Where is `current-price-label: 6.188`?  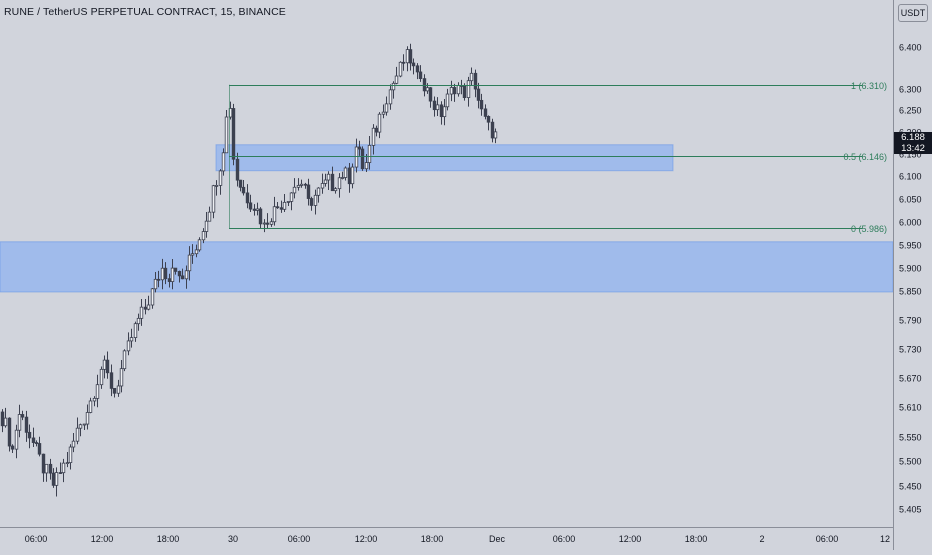
current-price-label: 6.188 is located at coordinates (913, 137).